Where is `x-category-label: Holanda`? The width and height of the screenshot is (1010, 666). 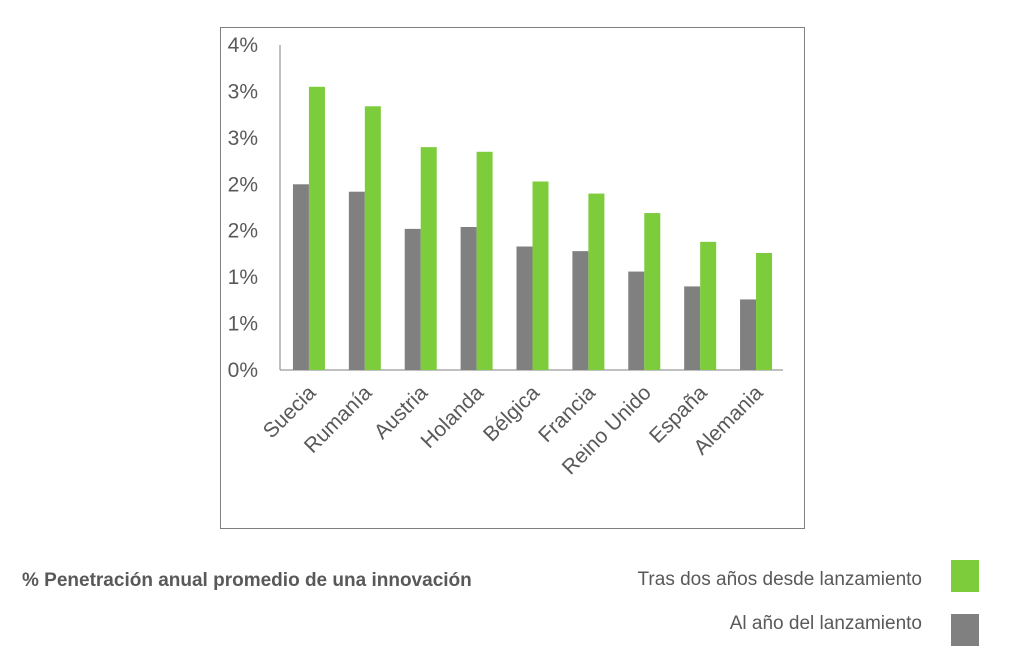
x-category-label: Holanda is located at coordinates (453, 417).